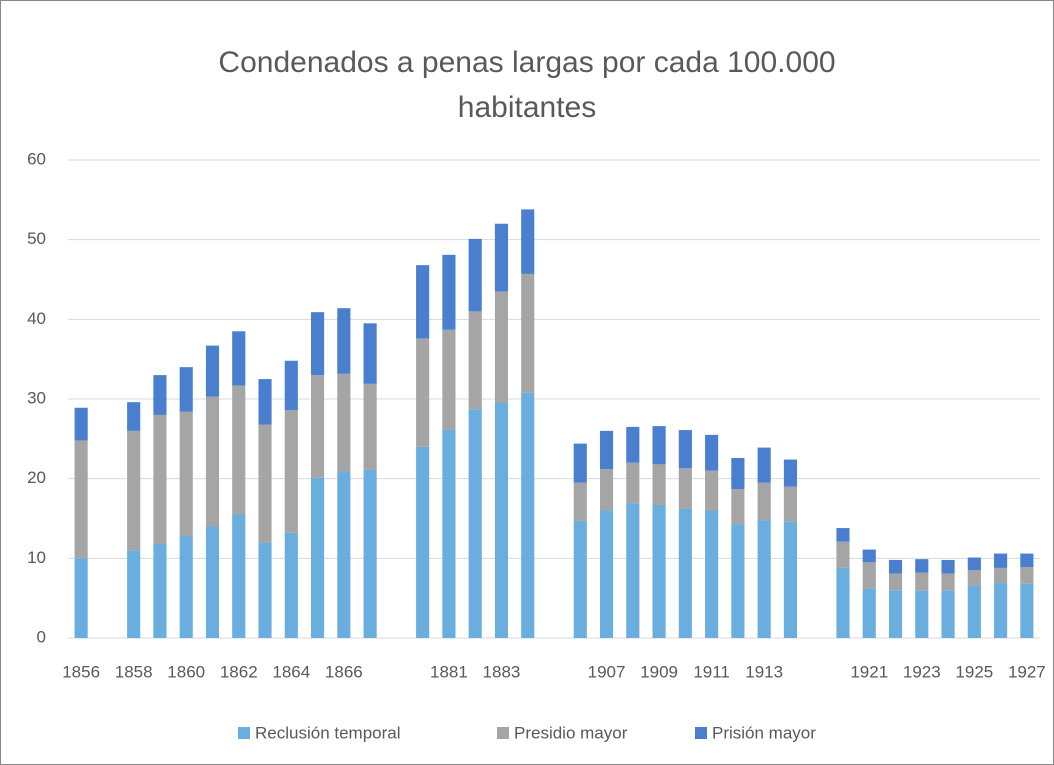 This screenshot has width=1054, height=765. I want to click on x-tick-label: 1860, so click(186, 671).